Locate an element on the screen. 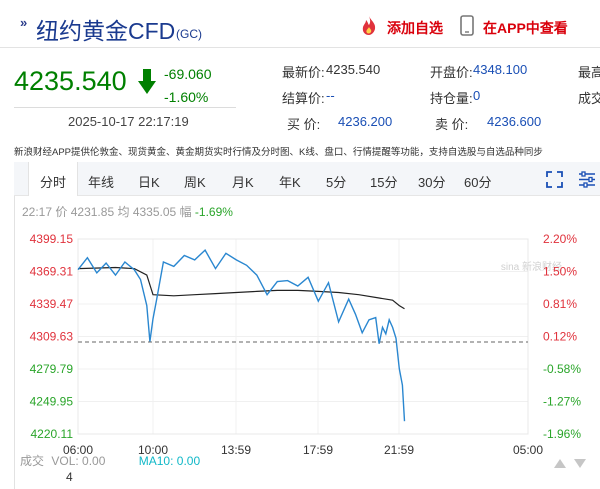 The width and height of the screenshot is (600, 489). volume-count: 4 is located at coordinates (69, 477).